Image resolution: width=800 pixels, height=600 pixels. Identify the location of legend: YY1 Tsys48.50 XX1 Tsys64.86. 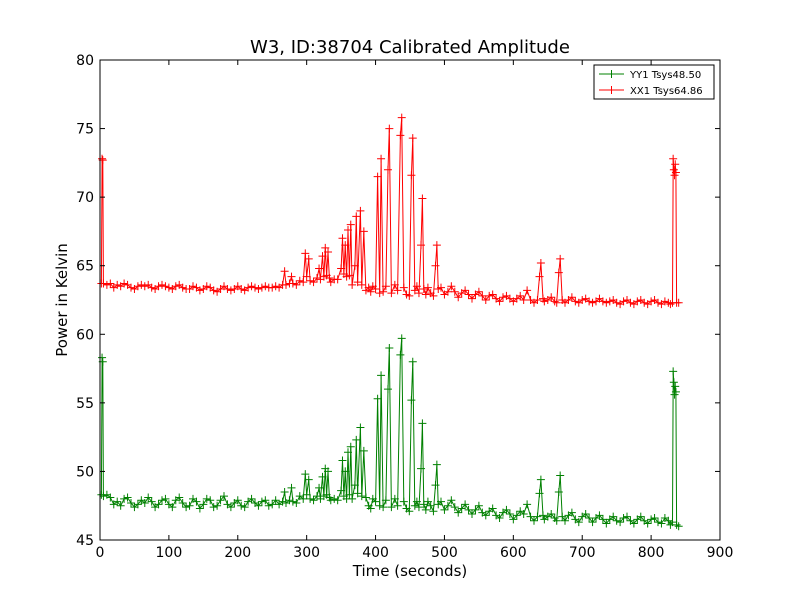
(654, 82).